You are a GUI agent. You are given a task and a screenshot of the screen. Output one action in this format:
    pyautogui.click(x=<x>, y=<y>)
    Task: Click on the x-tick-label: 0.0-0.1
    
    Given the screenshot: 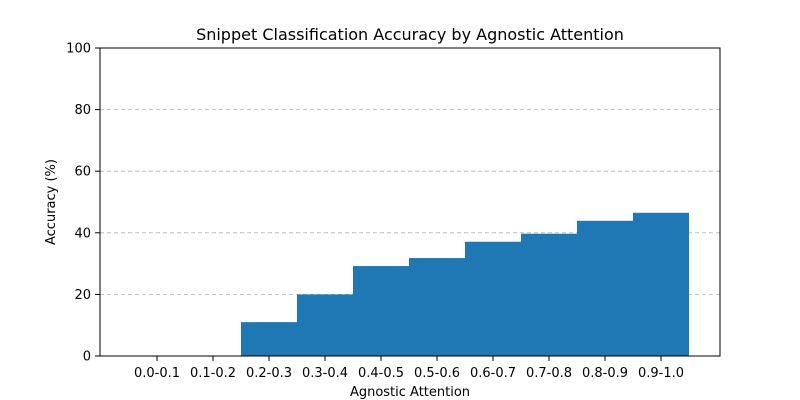 What is the action you would take?
    pyautogui.click(x=157, y=373)
    